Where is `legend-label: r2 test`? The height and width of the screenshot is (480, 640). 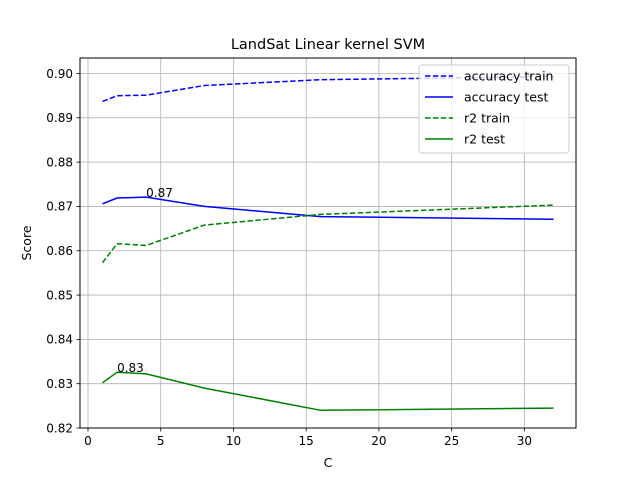 legend-label: r2 test is located at coordinates (484, 139).